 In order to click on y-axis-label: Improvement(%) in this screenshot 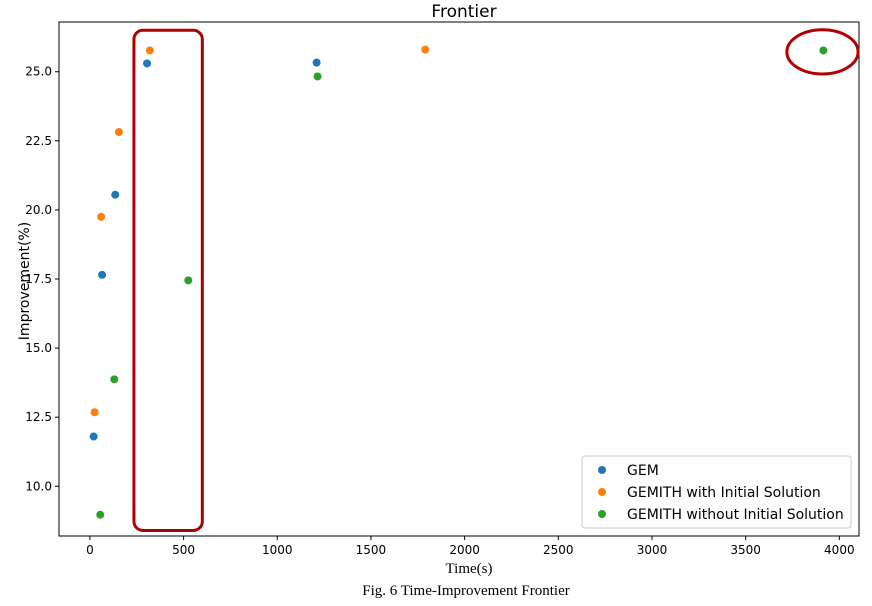, I will do `click(25, 281)`.